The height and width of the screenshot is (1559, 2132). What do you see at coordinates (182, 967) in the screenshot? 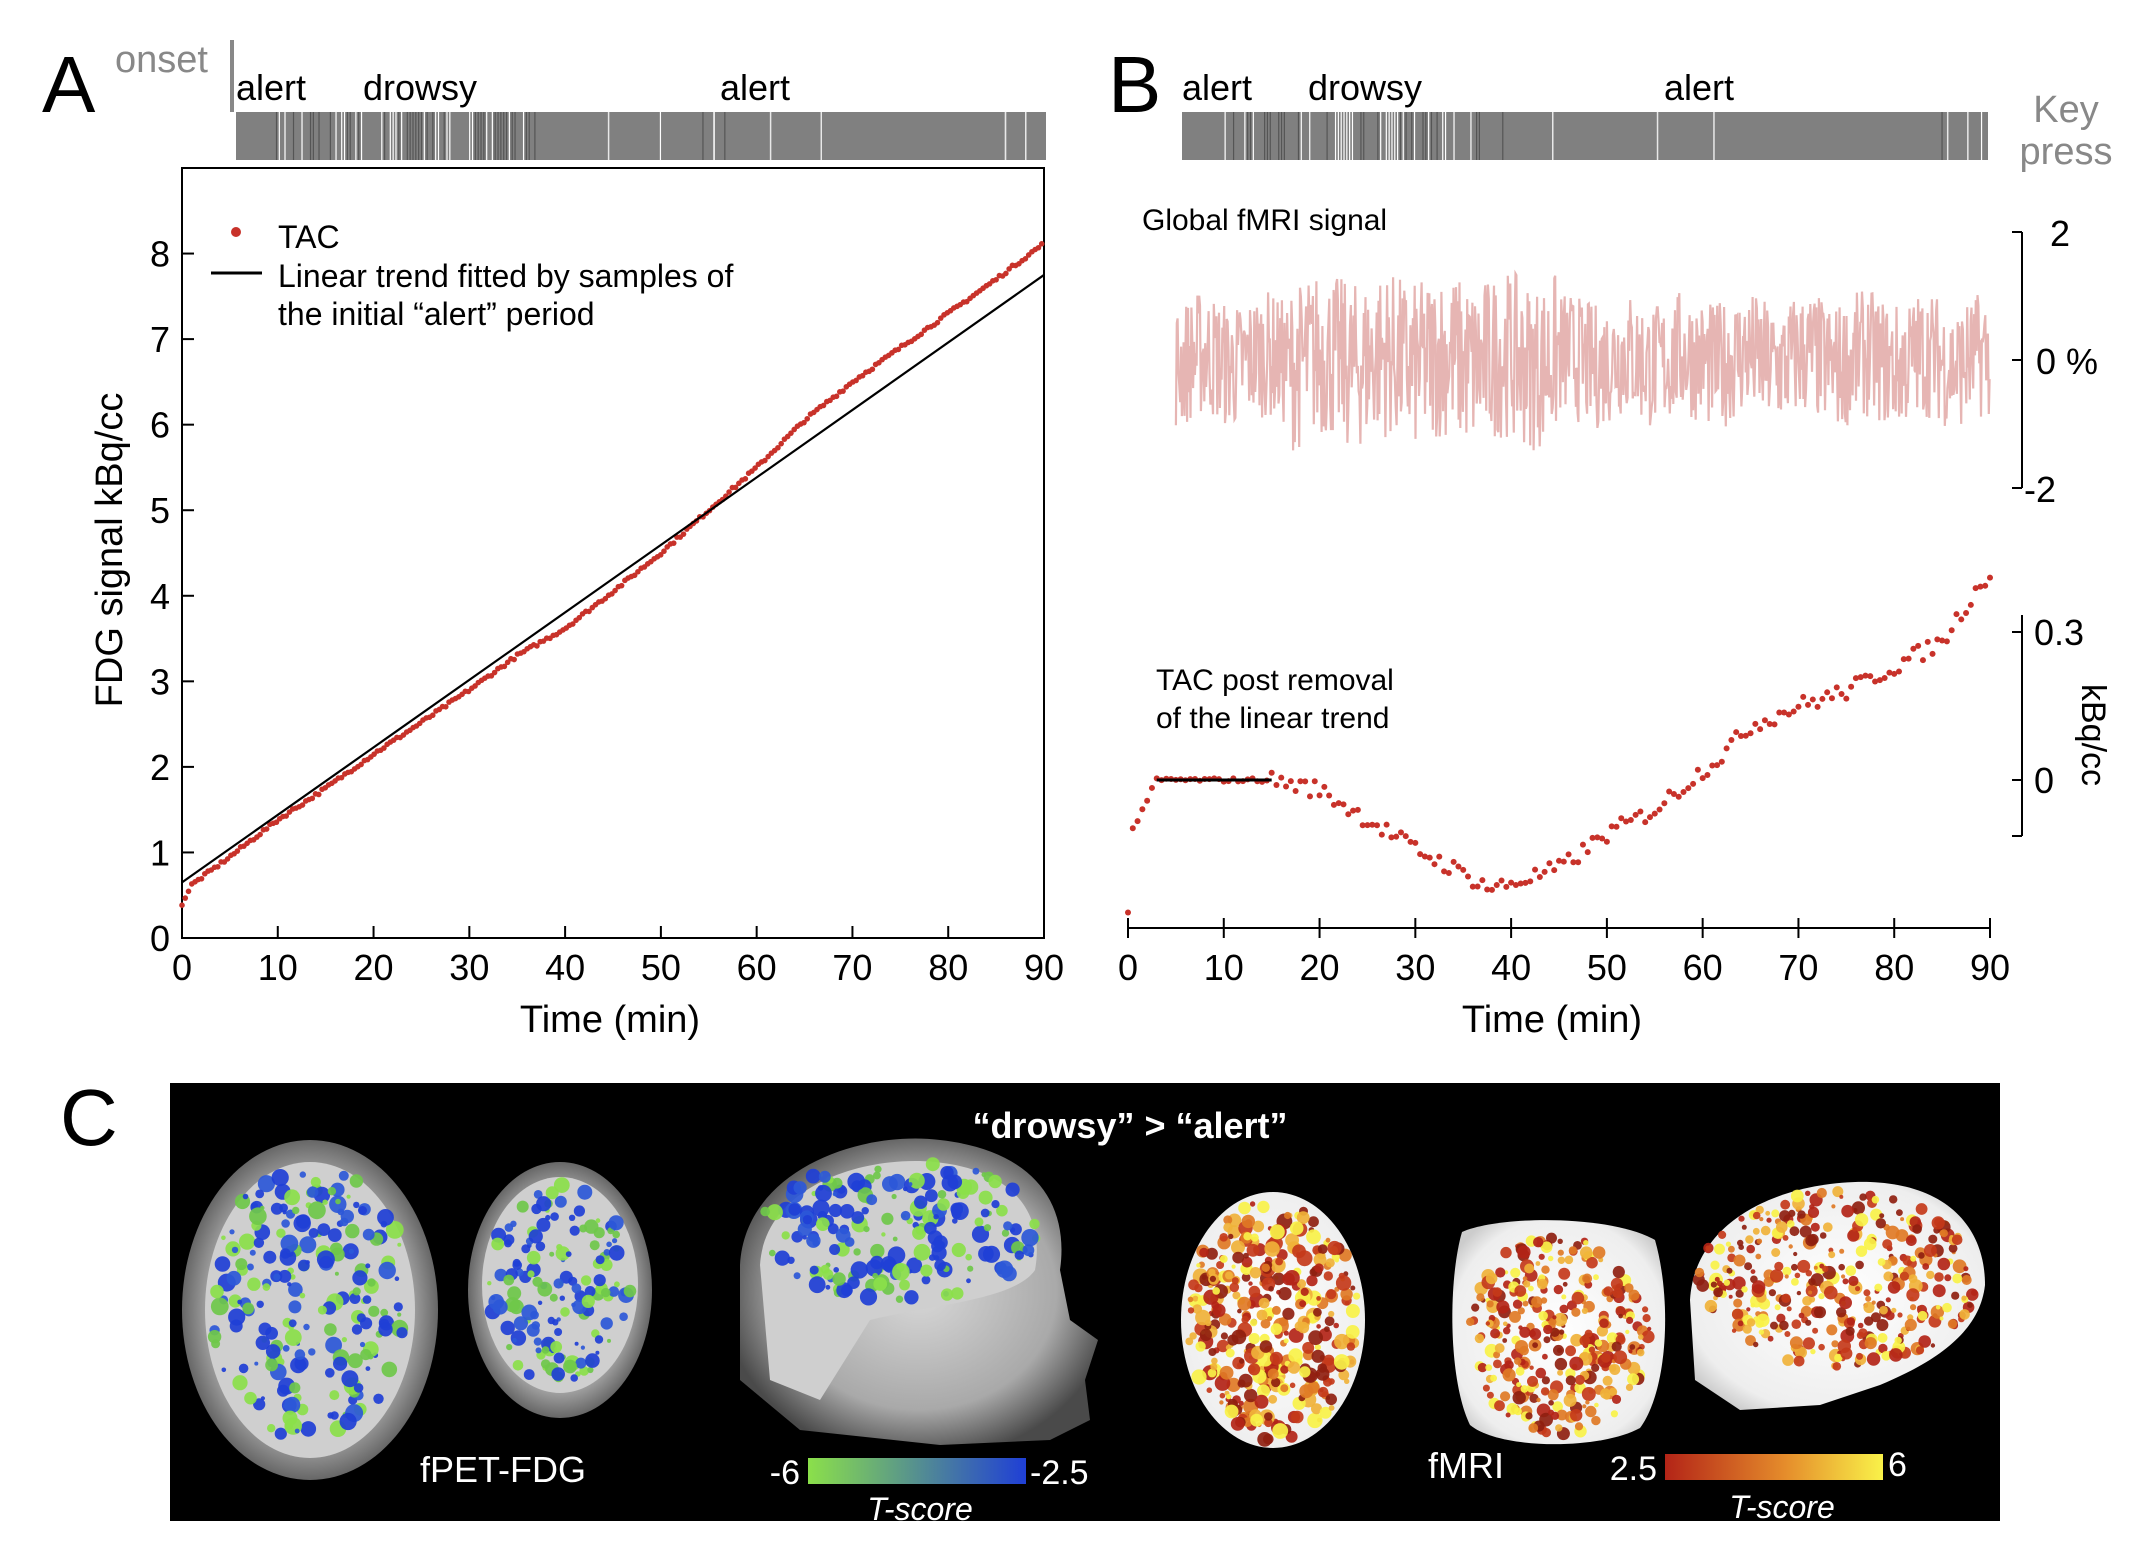
I see `x-tick-label-a: 0` at bounding box center [182, 967].